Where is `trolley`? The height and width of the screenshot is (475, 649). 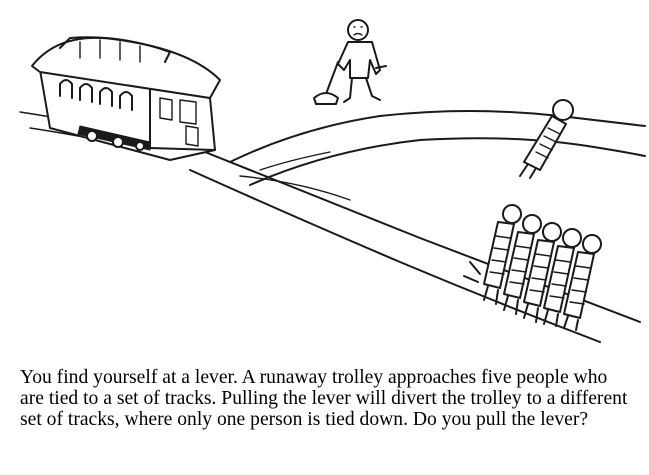
trolley is located at coordinates (126, 98).